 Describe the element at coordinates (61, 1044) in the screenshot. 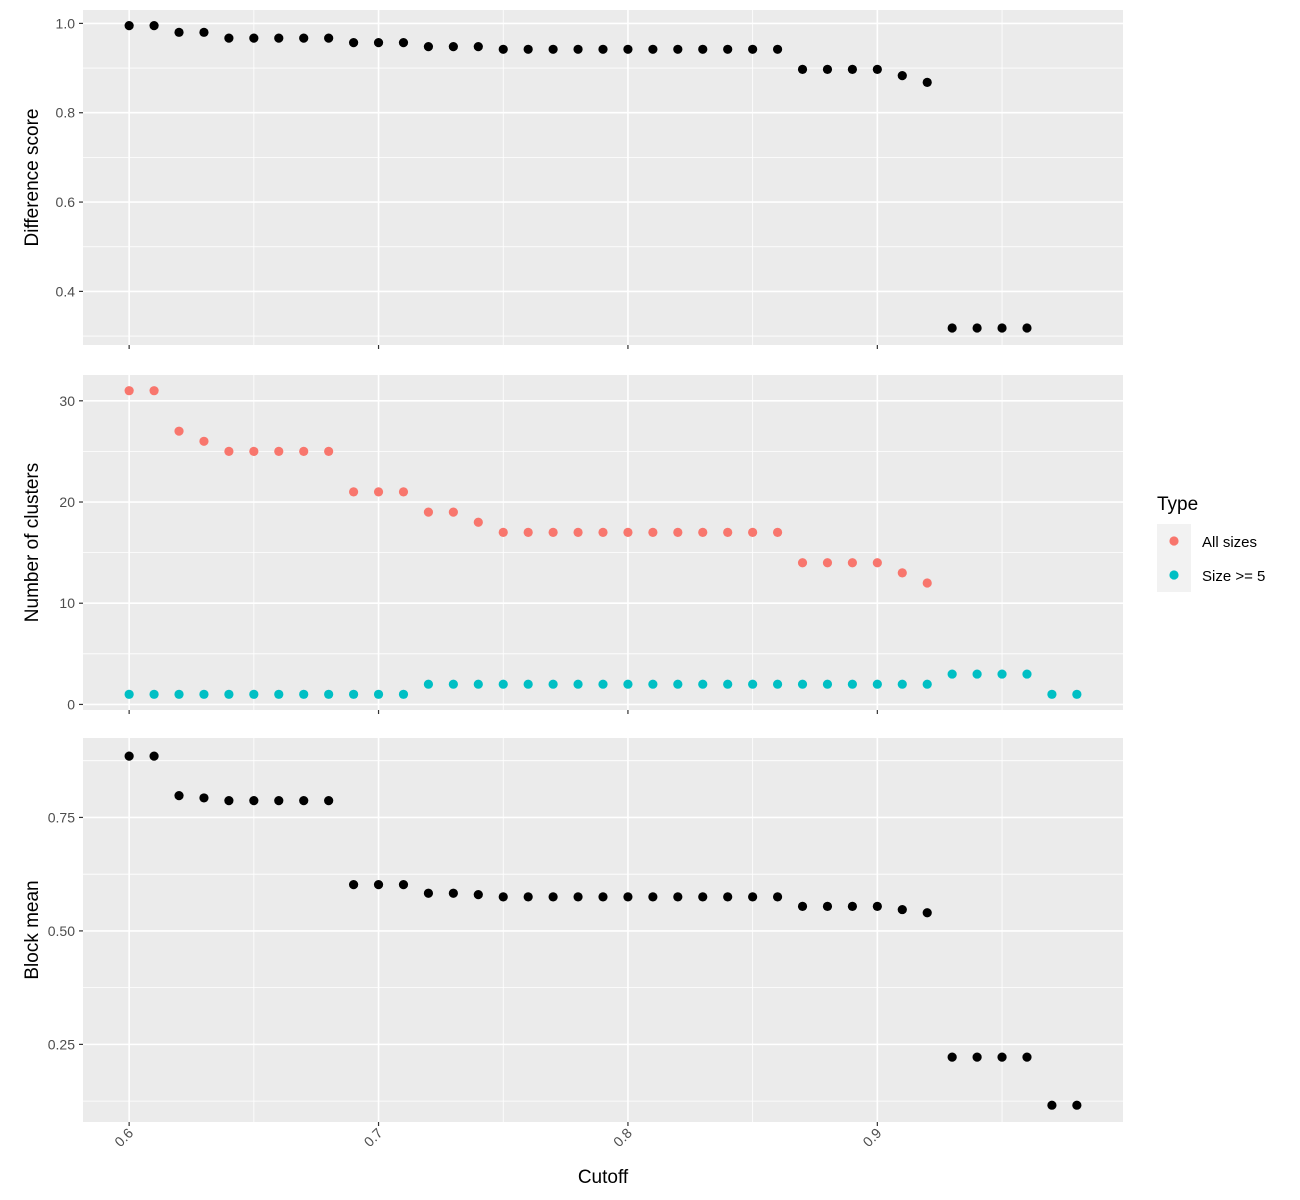

I see `y-tick-label: 0.25` at that location.